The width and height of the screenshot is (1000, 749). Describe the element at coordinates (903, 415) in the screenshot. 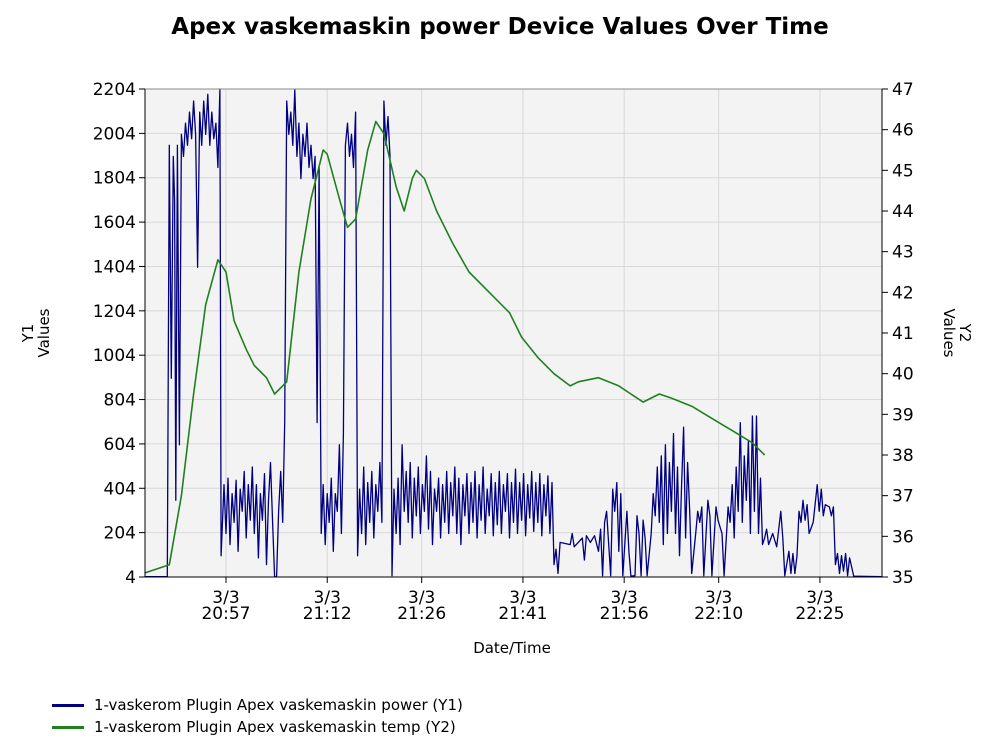

I see `y2-tick-label: 39` at that location.